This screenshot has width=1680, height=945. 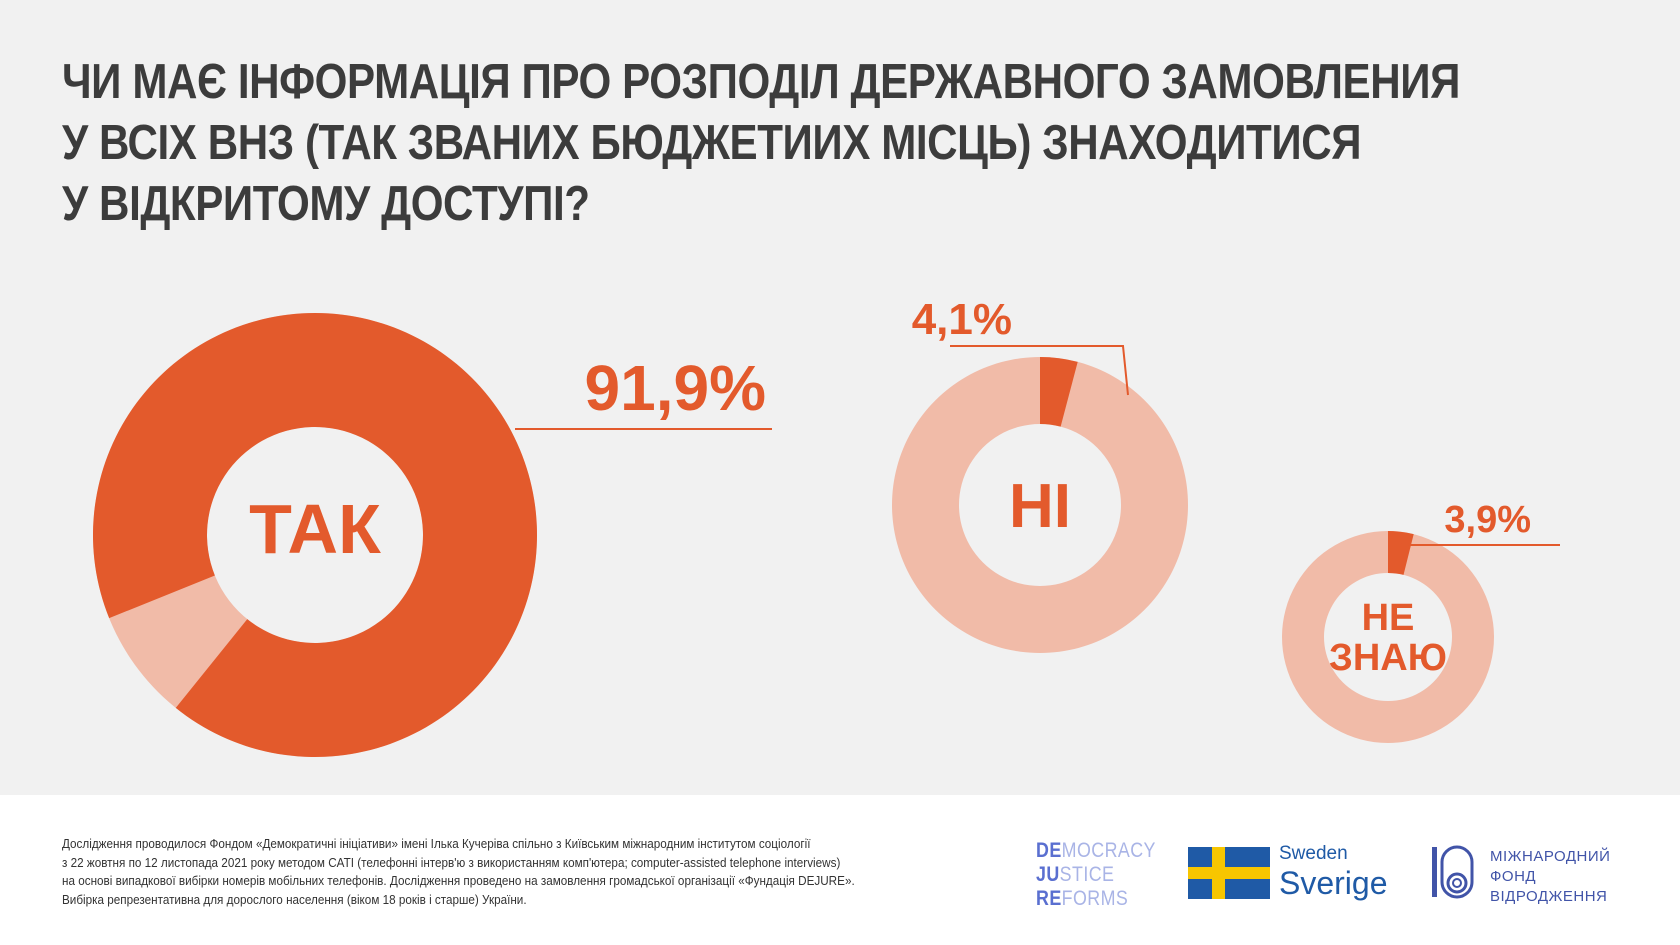 I want to click on title-line-3: У ВІДКРИТОМУ ДОСТУПІ?, so click(x=326, y=204).